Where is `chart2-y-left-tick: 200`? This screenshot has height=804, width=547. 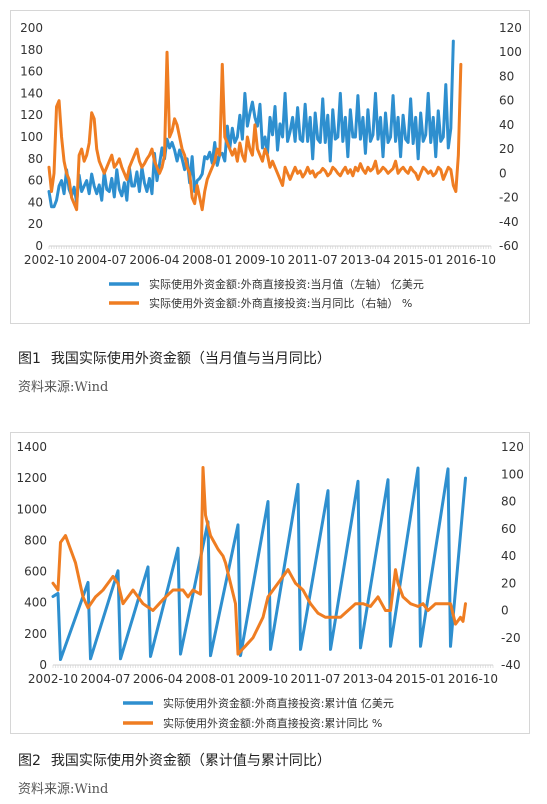 chart2-y-left-tick: 200 is located at coordinates (35, 634).